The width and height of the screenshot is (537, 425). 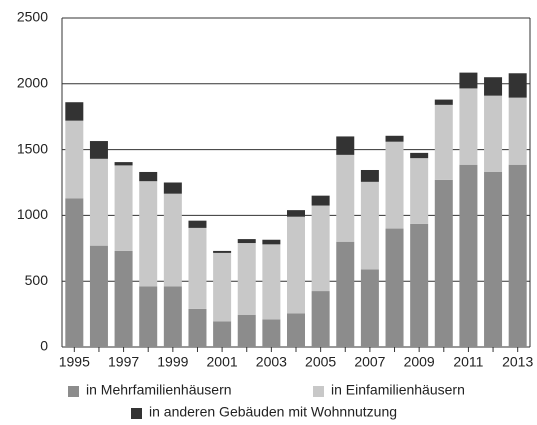 I want to click on x-tick-label: 1997, so click(x=123, y=362).